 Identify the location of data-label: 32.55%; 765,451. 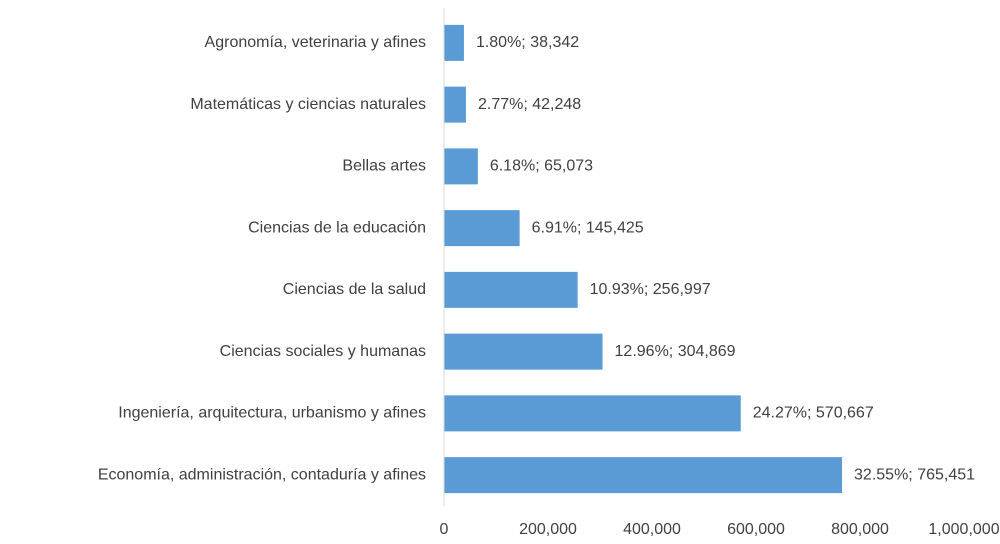
(914, 474).